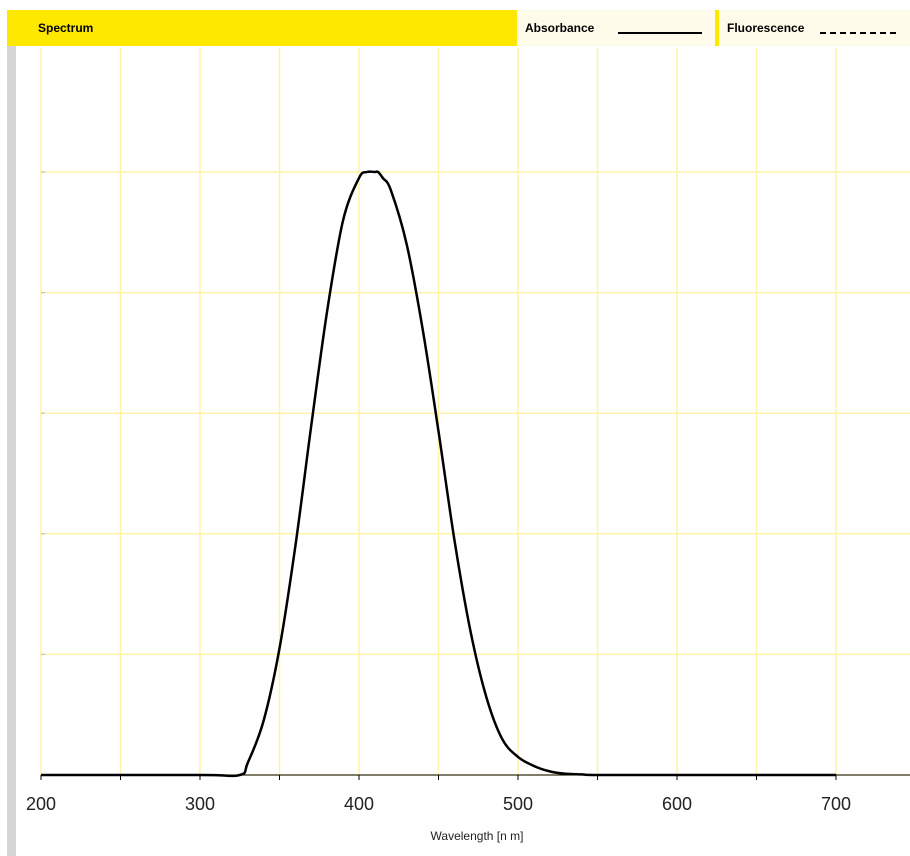  I want to click on tick-label-layer: 200 300 400 500 600 700, so click(438, 804).